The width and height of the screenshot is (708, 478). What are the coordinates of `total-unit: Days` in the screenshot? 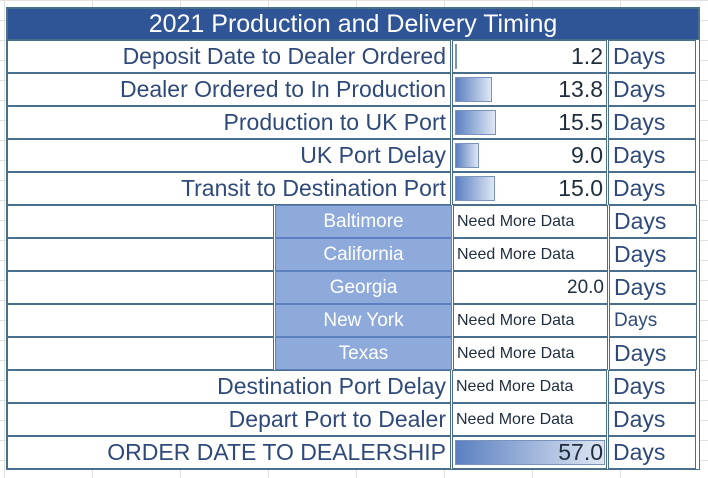 It's located at (652, 452).